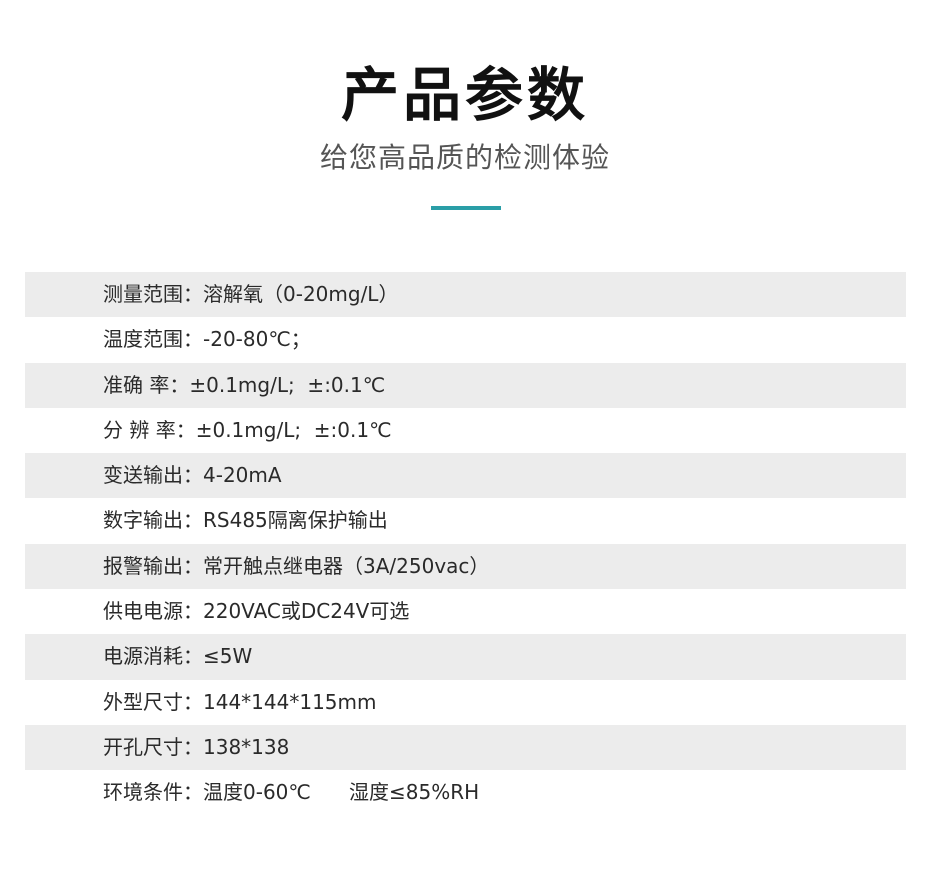 The height and width of the screenshot is (869, 930). Describe the element at coordinates (465, 747) in the screenshot. I see `param-row: 开孔尺寸：138*138` at that location.